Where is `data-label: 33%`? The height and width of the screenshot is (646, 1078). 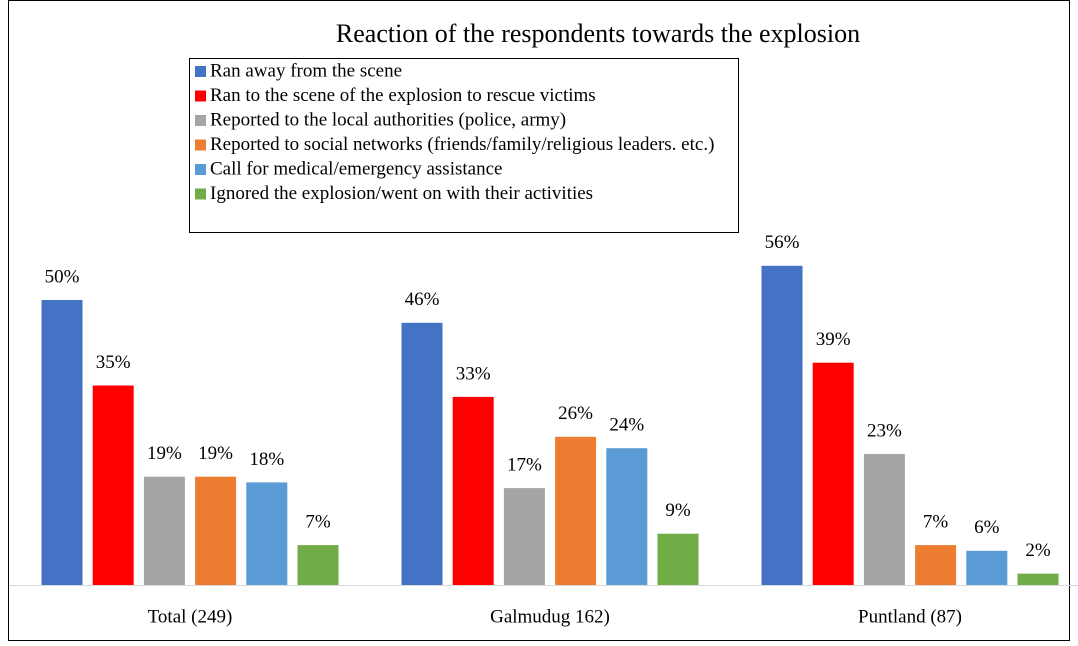 data-label: 33% is located at coordinates (473, 373).